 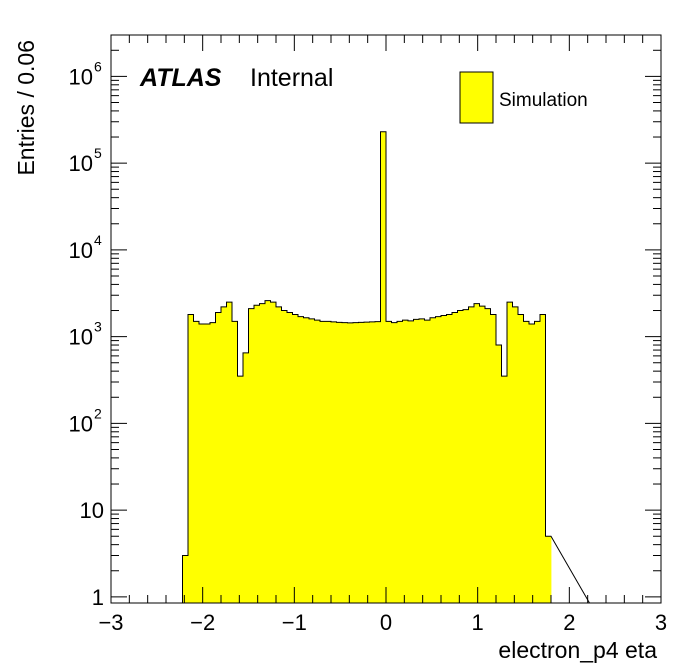 I want to click on x-tick-label: 3, so click(x=661, y=622).